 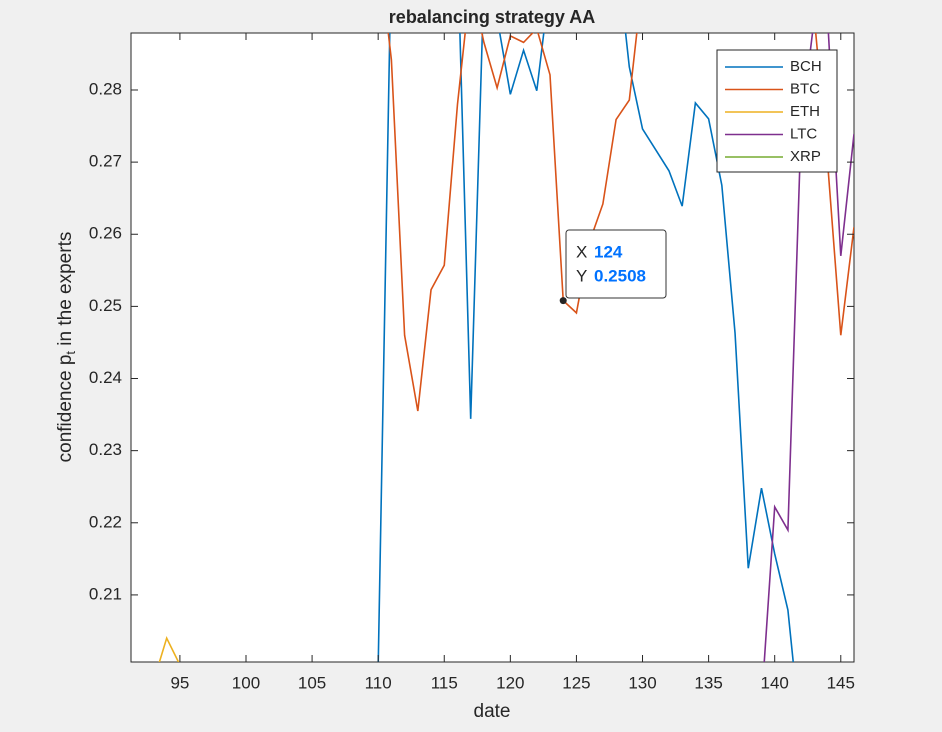 I want to click on chart-title: rebalancing strategy AA, so click(x=492, y=17).